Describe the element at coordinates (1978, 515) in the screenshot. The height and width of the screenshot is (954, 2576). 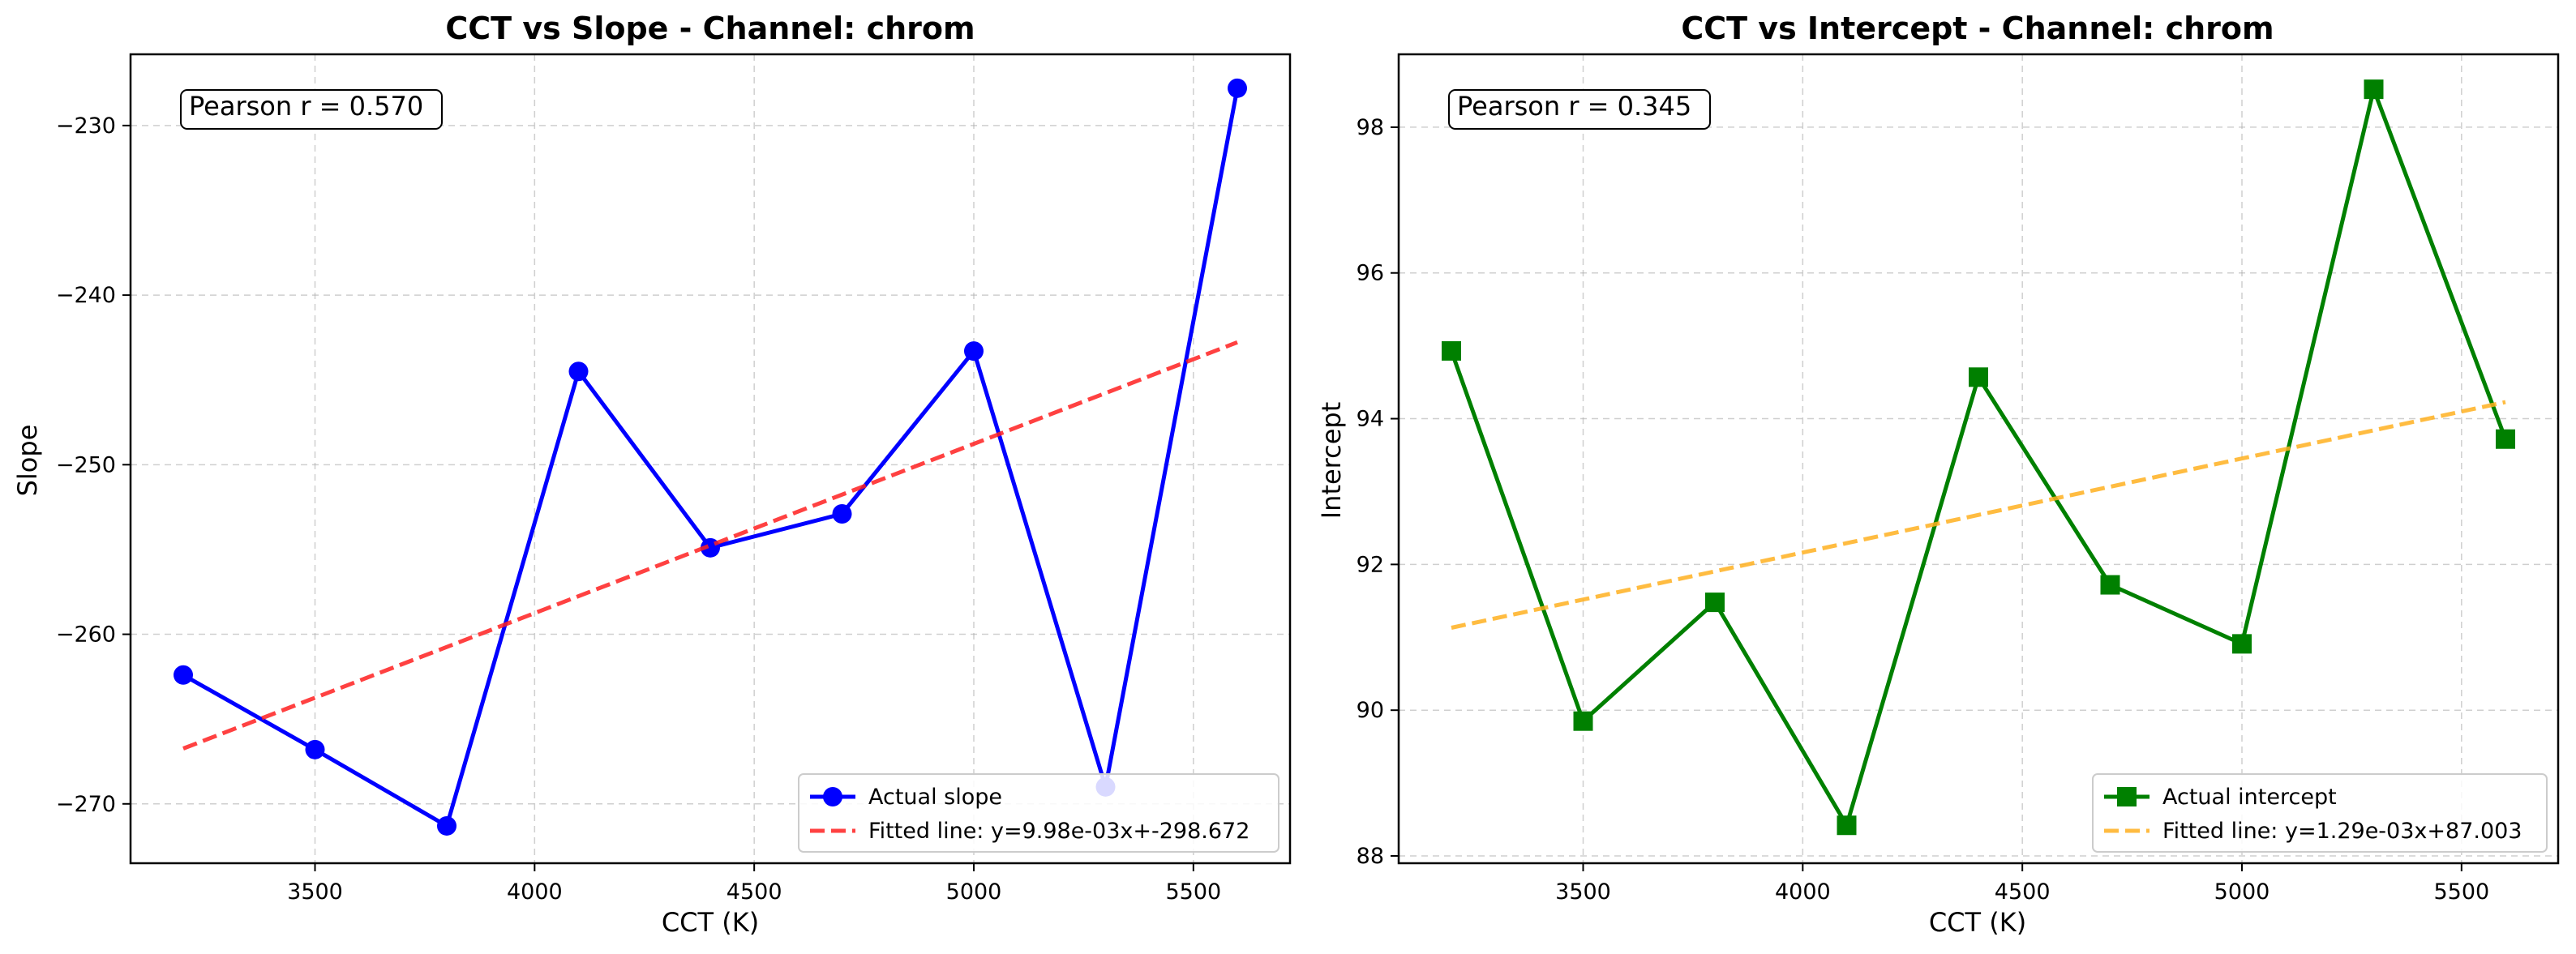
I see `fitted-line-intercept` at that location.